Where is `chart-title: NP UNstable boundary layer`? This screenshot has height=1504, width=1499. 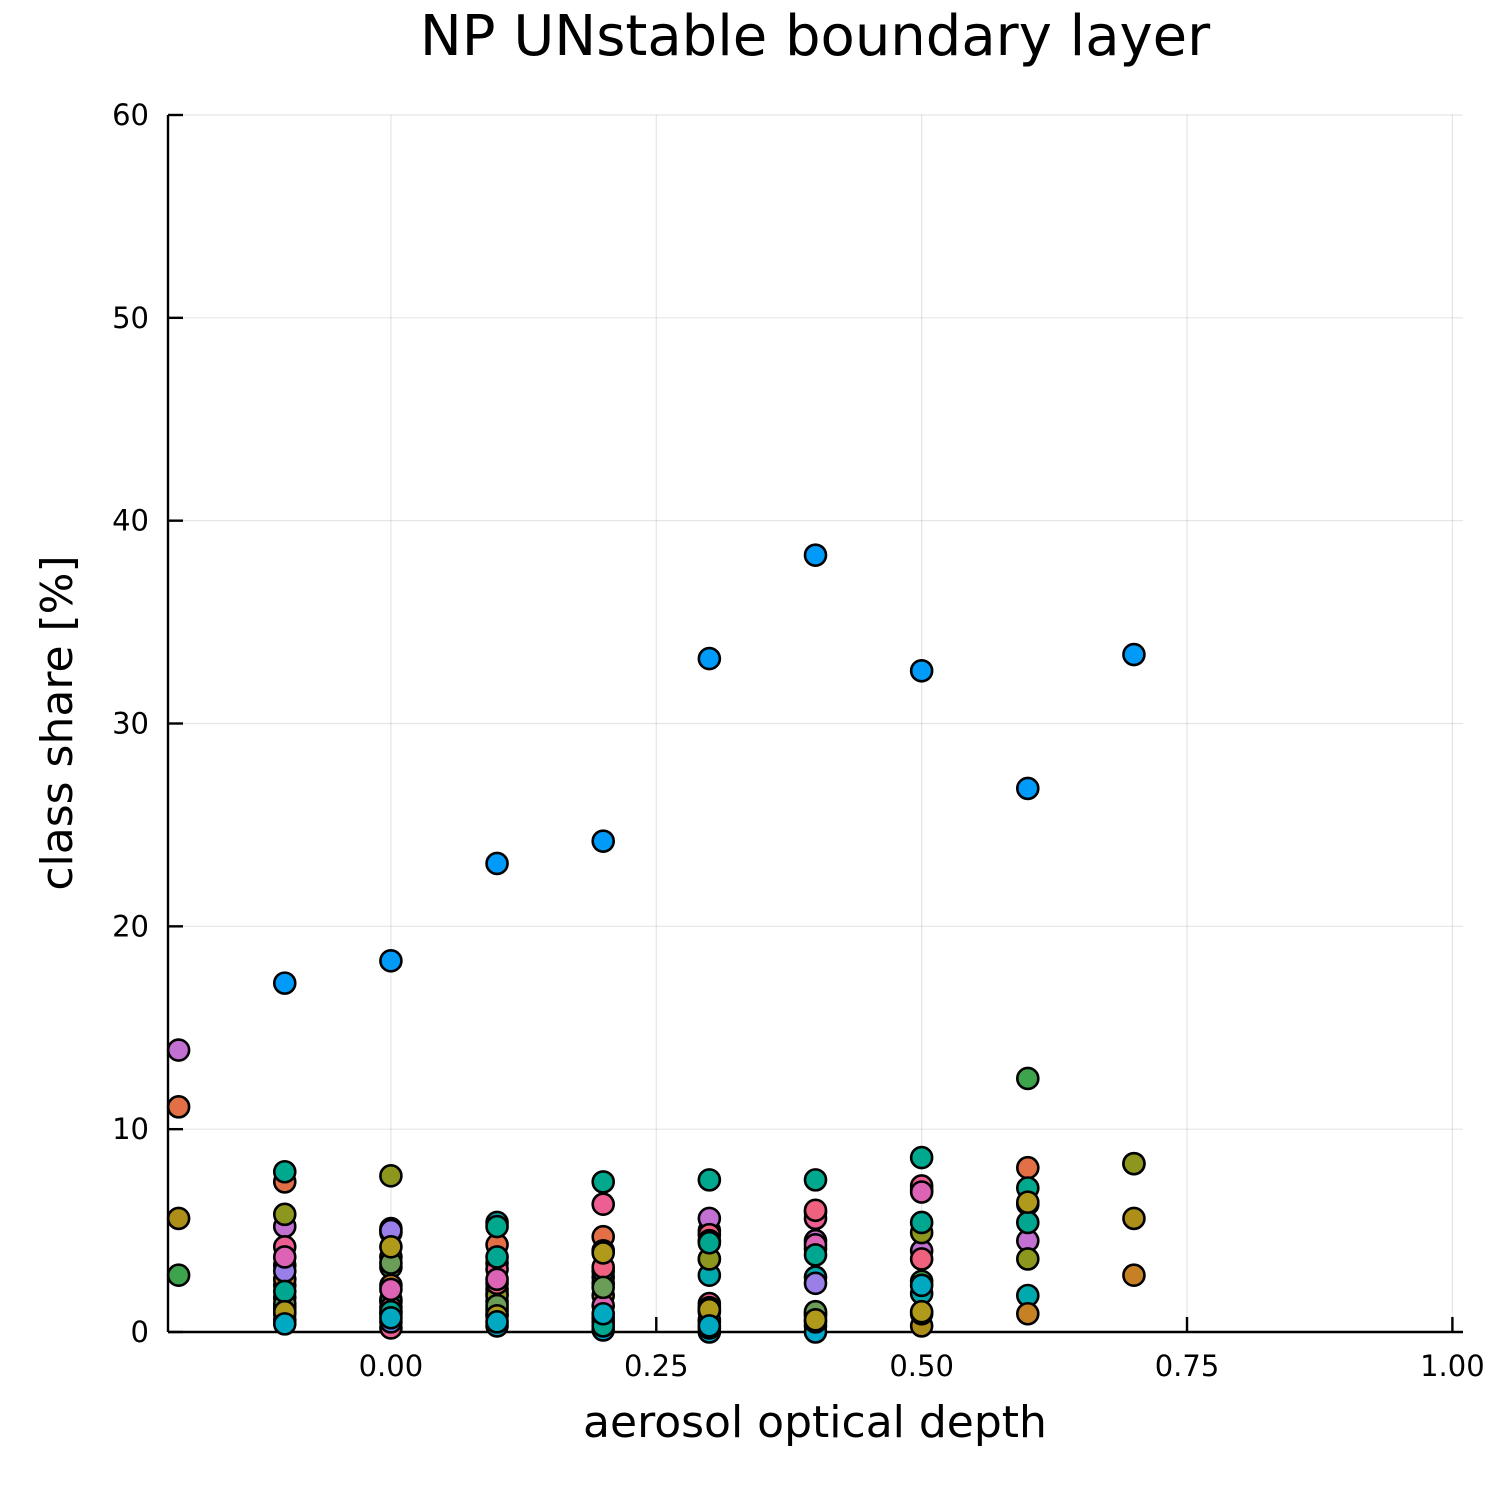
chart-title: NP UNstable boundary layer is located at coordinates (815, 36).